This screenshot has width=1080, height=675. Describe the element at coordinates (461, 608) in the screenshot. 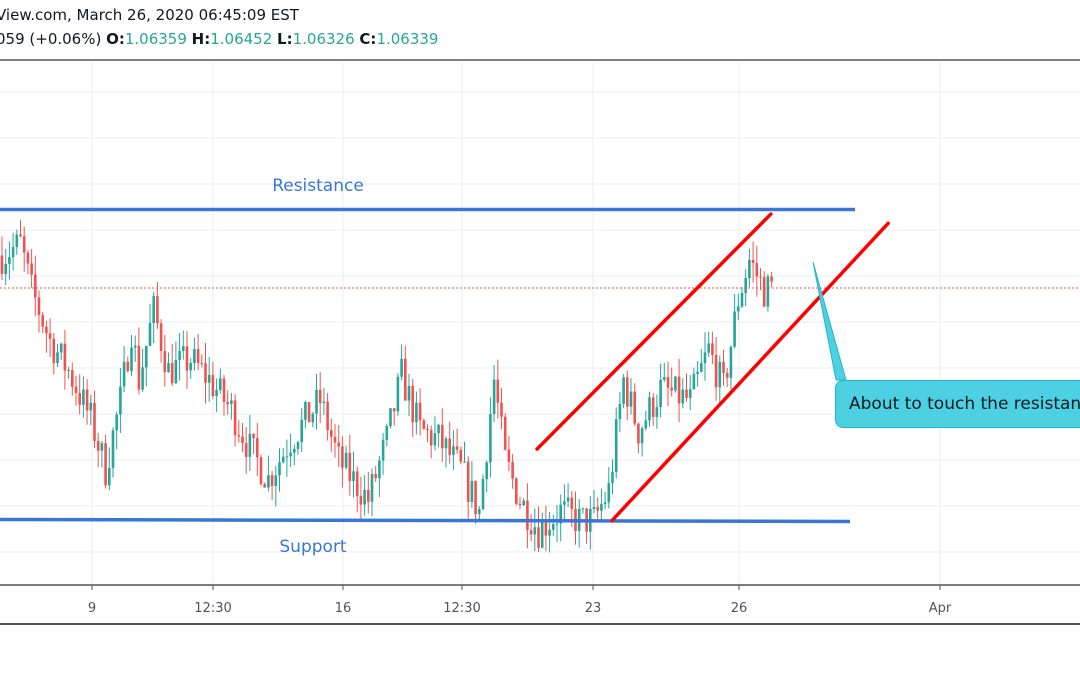

I see `x-tick-label: 12:30` at that location.